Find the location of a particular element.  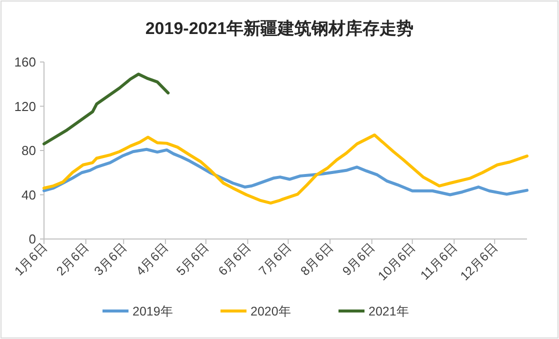

x-tick-label: 10月6日 is located at coordinates (396, 262).